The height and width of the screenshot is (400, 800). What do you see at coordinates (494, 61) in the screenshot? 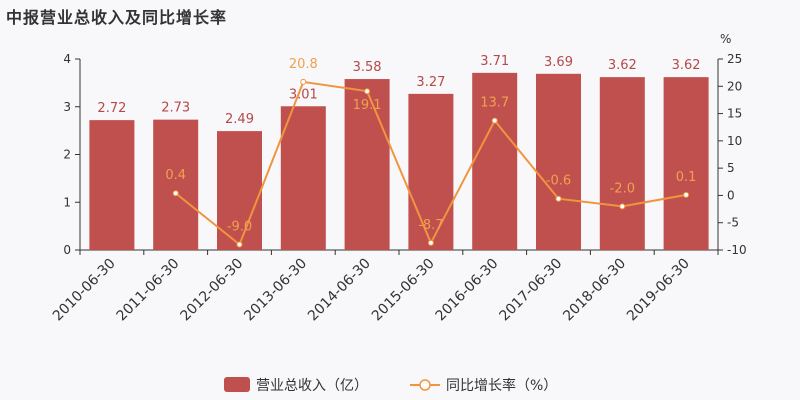
I see `bar-value-label: 3.71` at bounding box center [494, 61].